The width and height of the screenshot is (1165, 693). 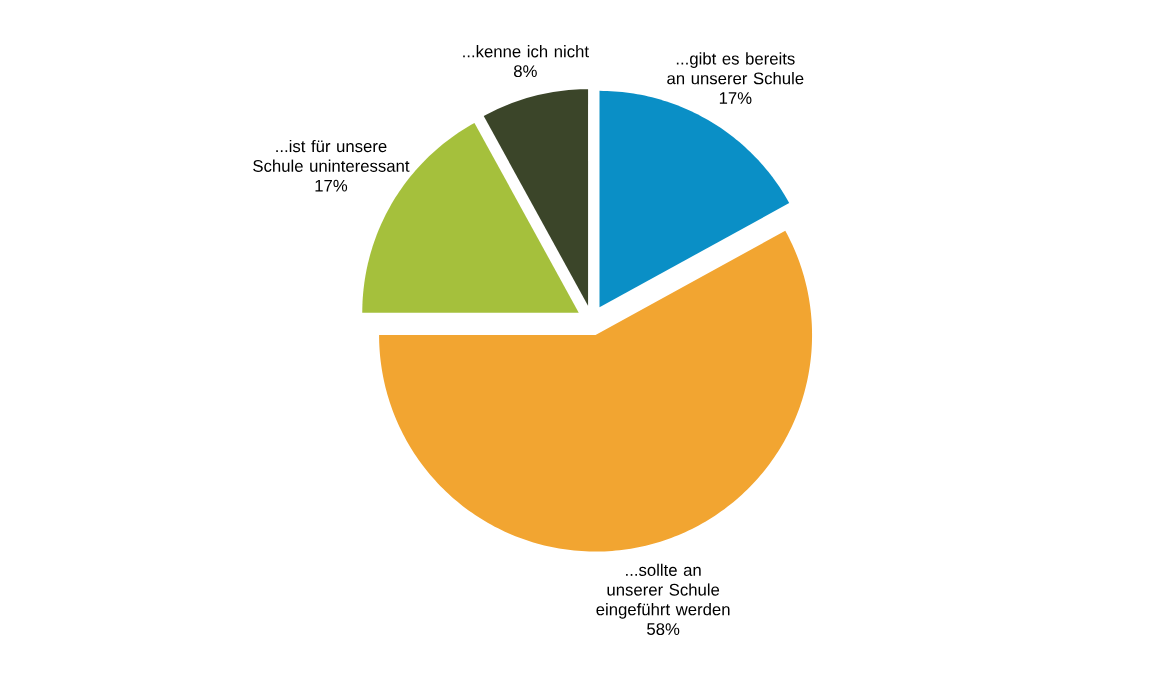 I want to click on slice-label: ...gibt es bereits an unserer Schule, so click(x=735, y=68).